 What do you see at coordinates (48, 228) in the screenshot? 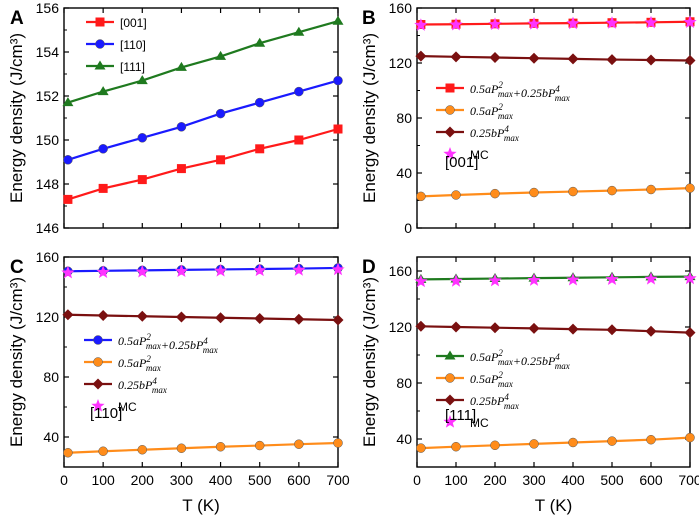
I see `y-tick-label: 146` at bounding box center [48, 228].